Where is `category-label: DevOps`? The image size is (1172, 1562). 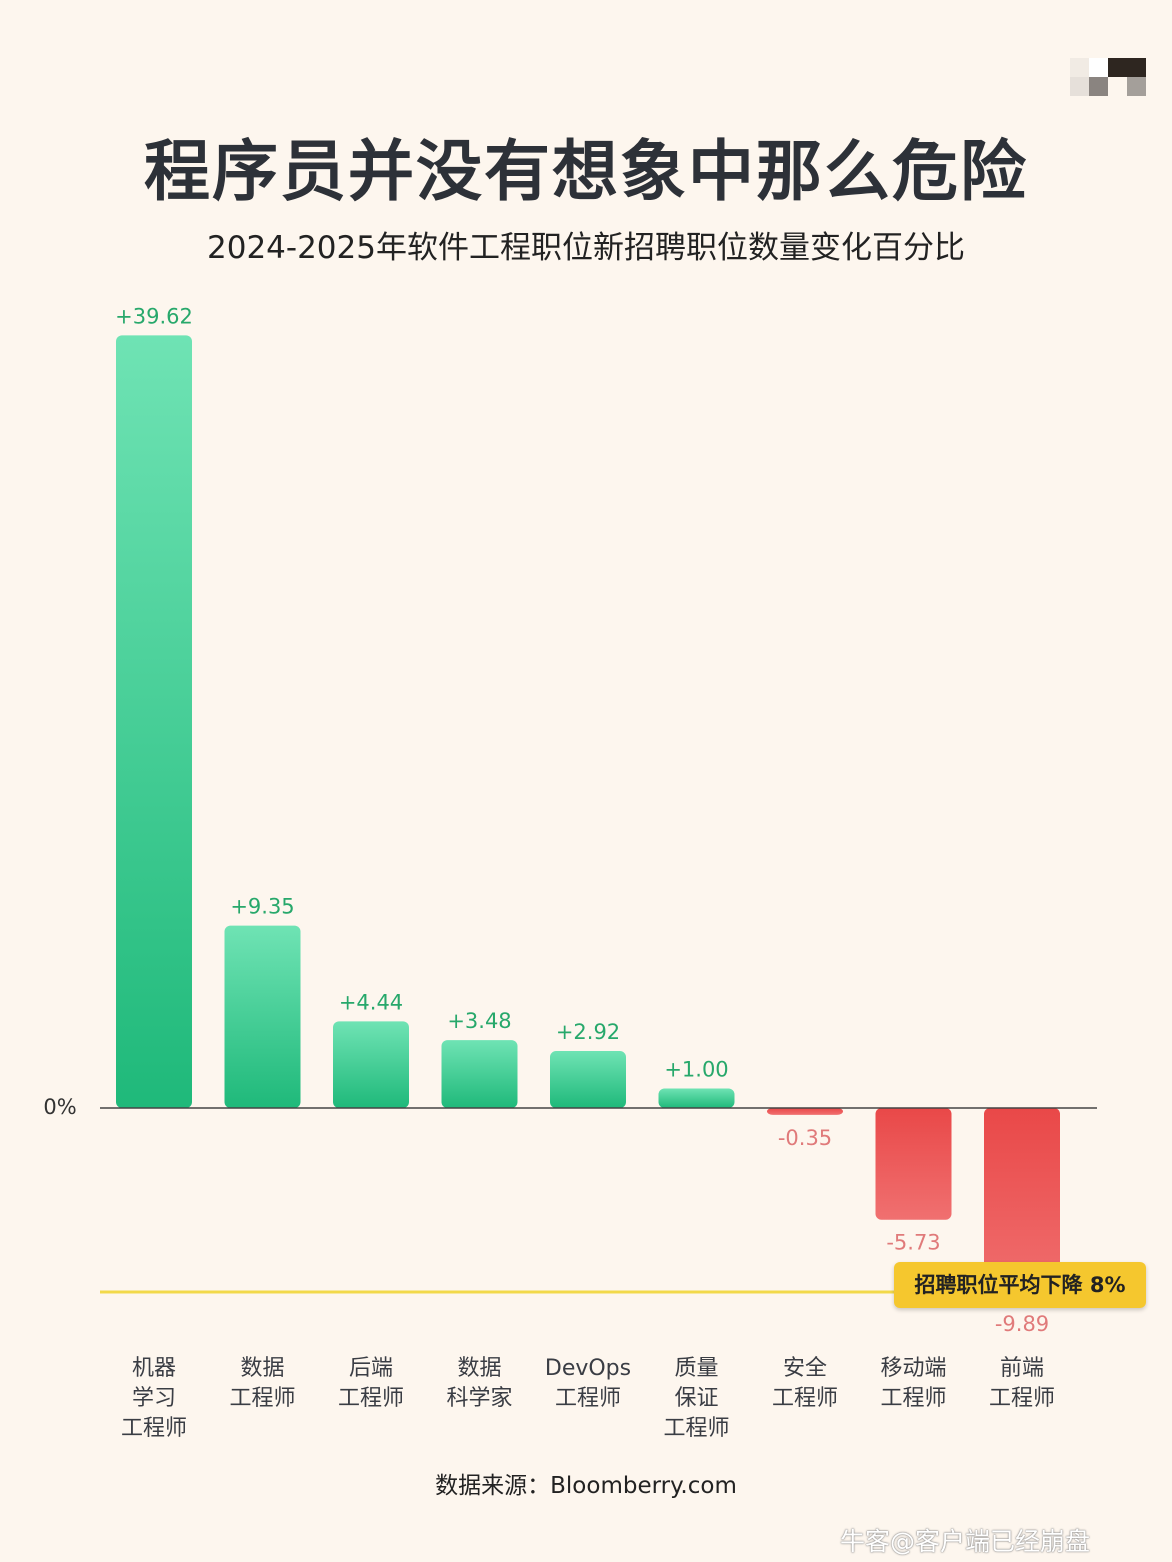 category-label: DevOps is located at coordinates (588, 1368).